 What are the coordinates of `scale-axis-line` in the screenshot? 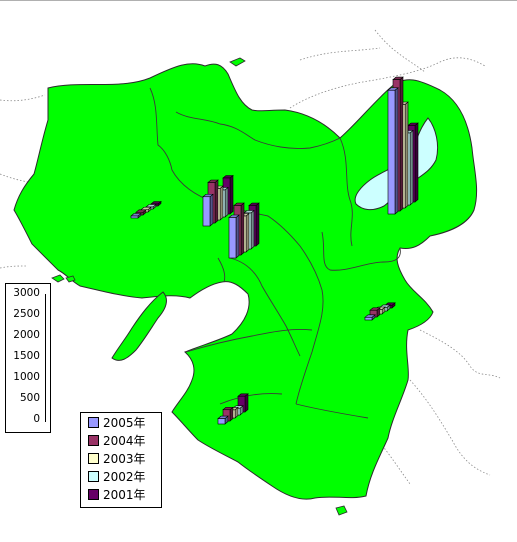 It's located at (45, 358).